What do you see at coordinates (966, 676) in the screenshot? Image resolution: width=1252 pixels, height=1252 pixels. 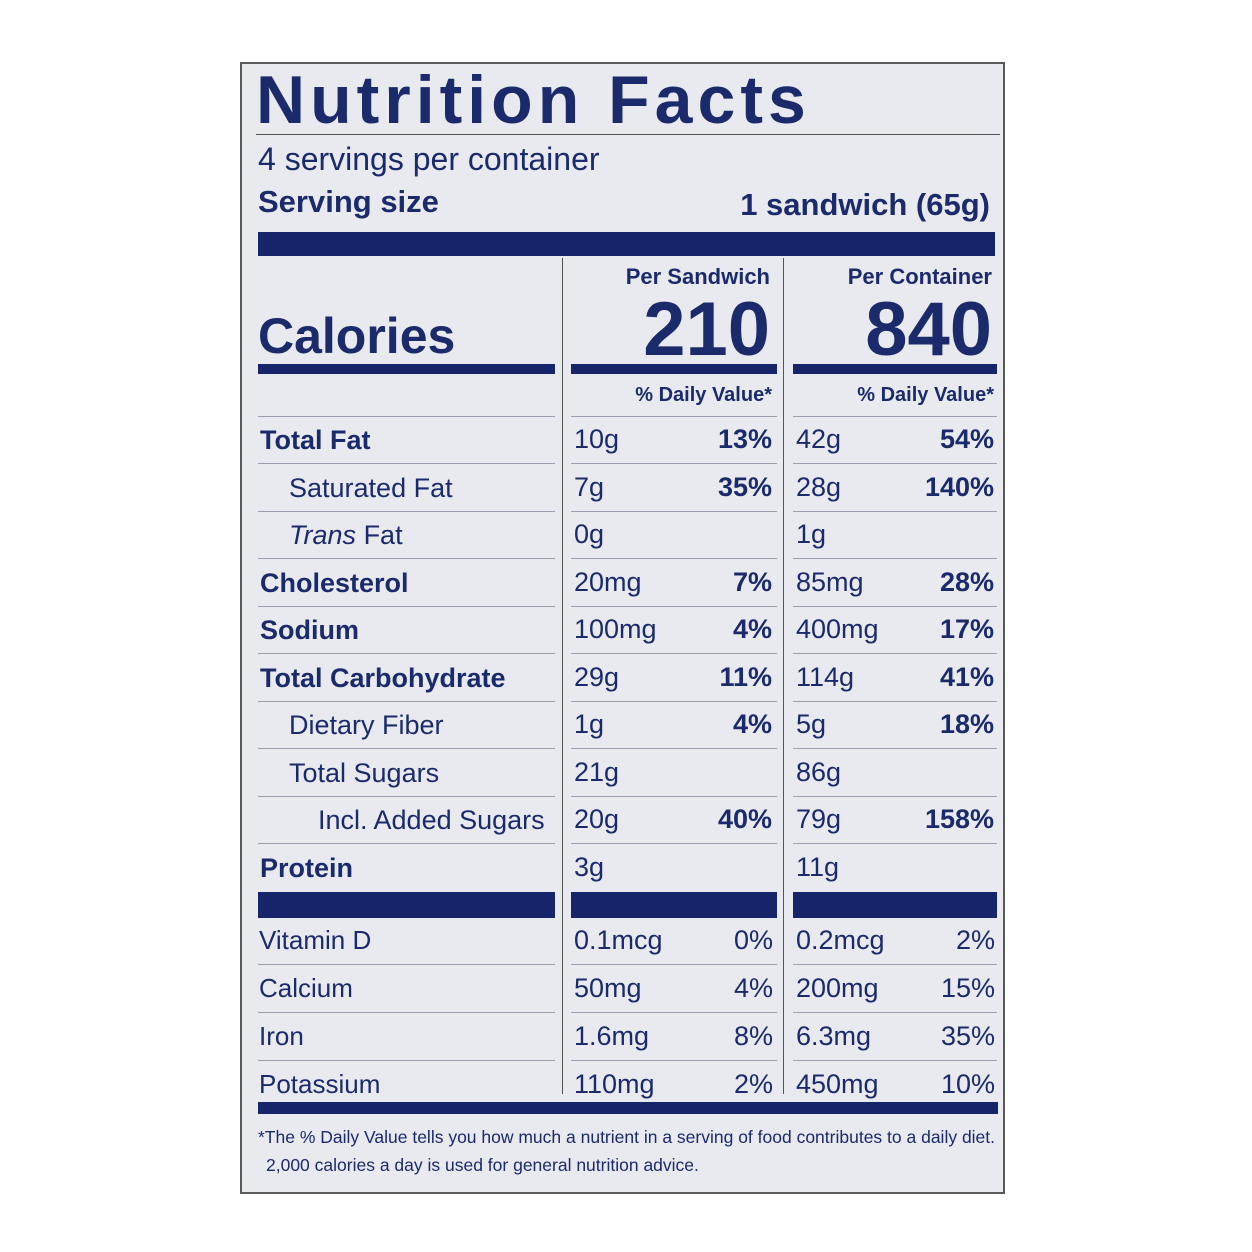 I see `daily-value: 41%` at bounding box center [966, 676].